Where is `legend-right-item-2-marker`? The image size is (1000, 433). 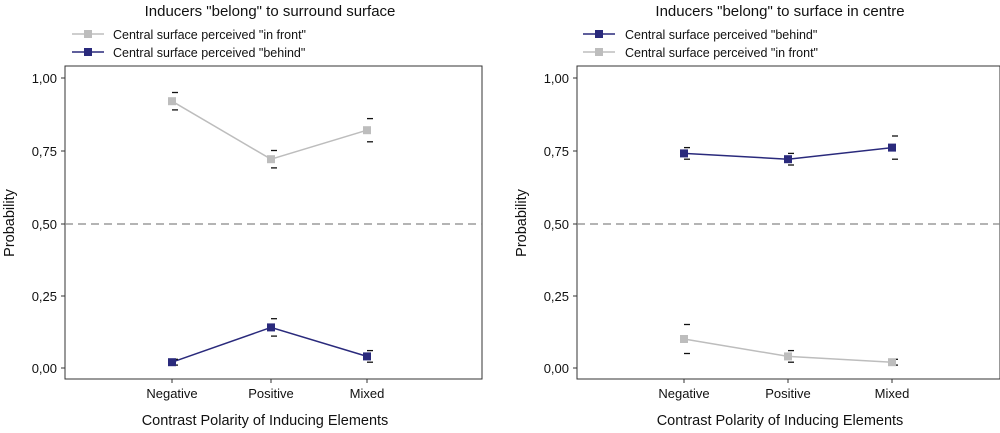 legend-right-item-2-marker is located at coordinates (599, 52).